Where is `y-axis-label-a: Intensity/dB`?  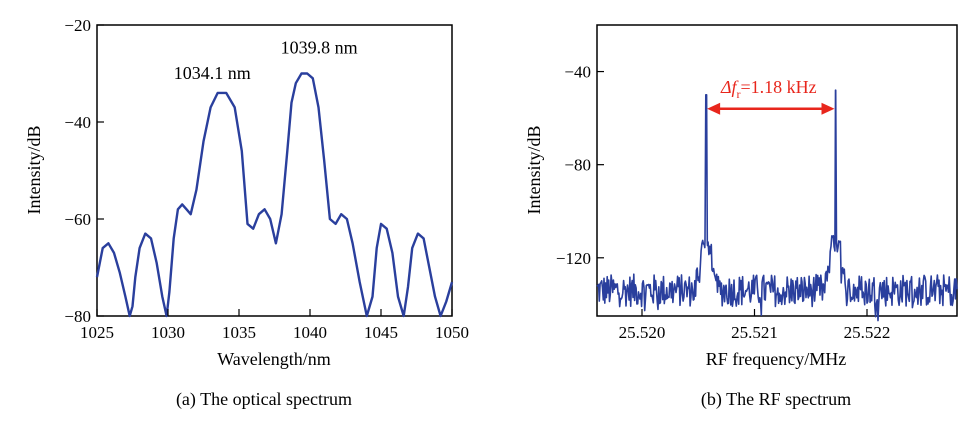
y-axis-label-a: Intensity/dB is located at coordinates (34, 170).